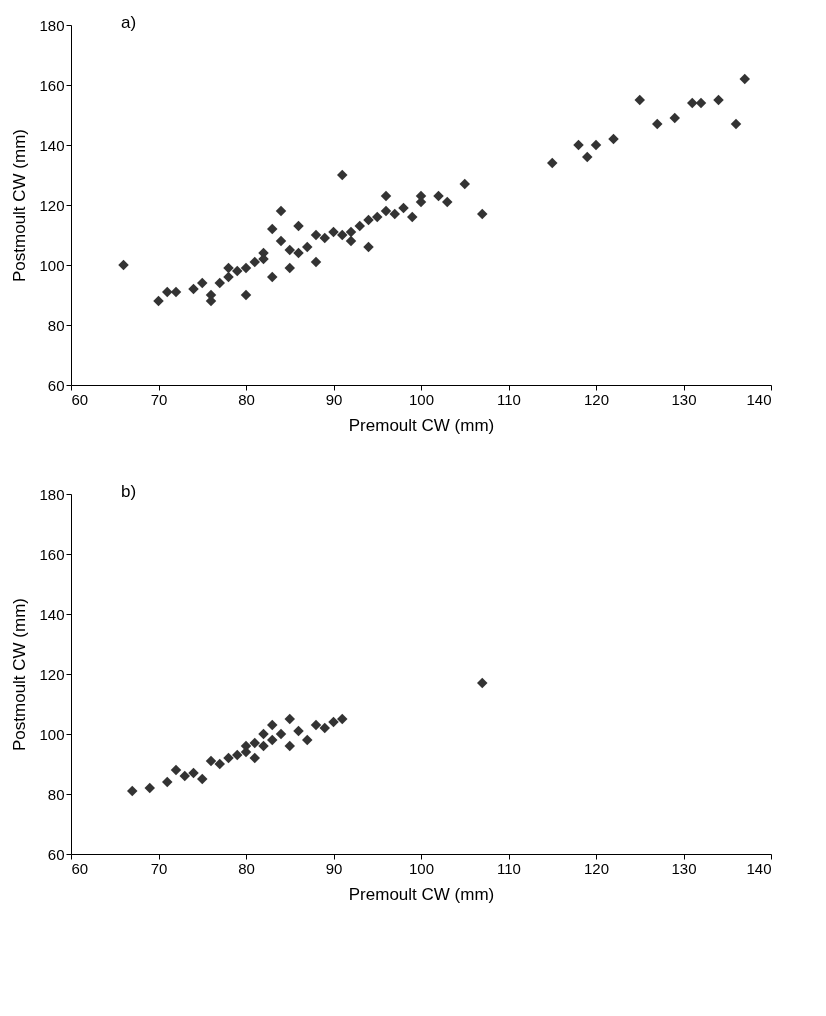  I want to click on chart-title: b), so click(128, 491).